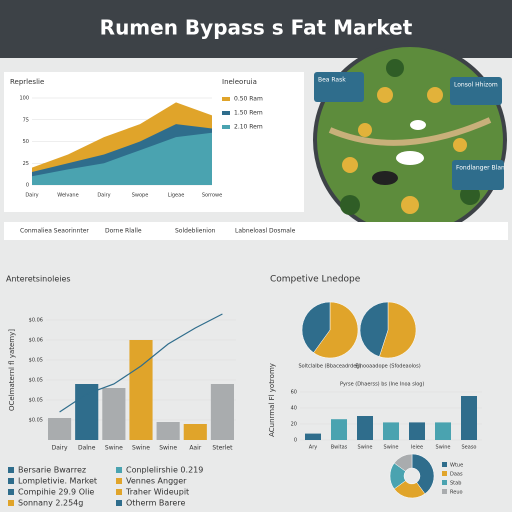 This screenshot has height=512, width=512. What do you see at coordinates (239, 82) in the screenshot?
I see `legend-title: Ineleoruia` at bounding box center [239, 82].